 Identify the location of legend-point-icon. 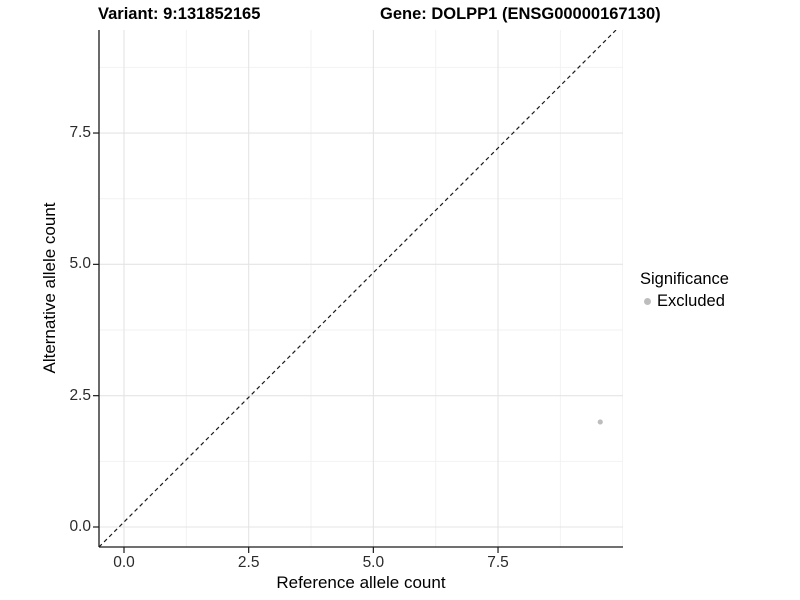
(647, 301).